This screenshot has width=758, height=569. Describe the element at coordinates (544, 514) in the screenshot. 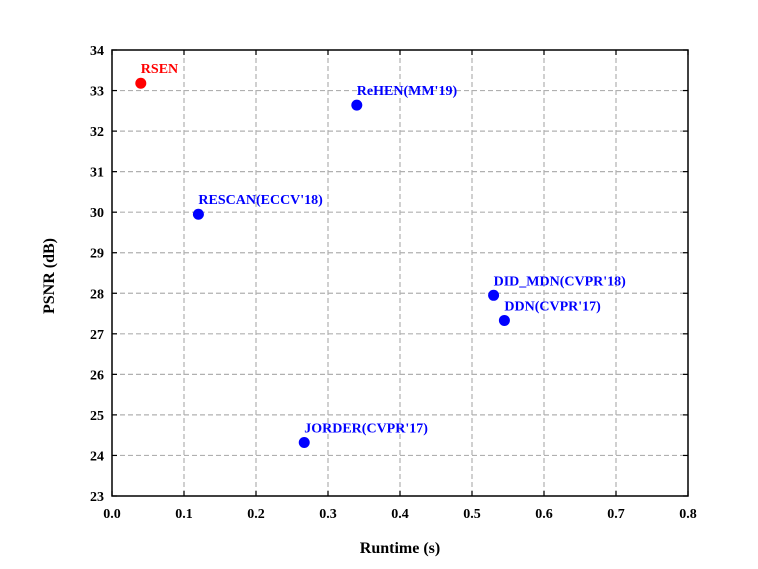

I see `x-tick-label: 0.6` at that location.